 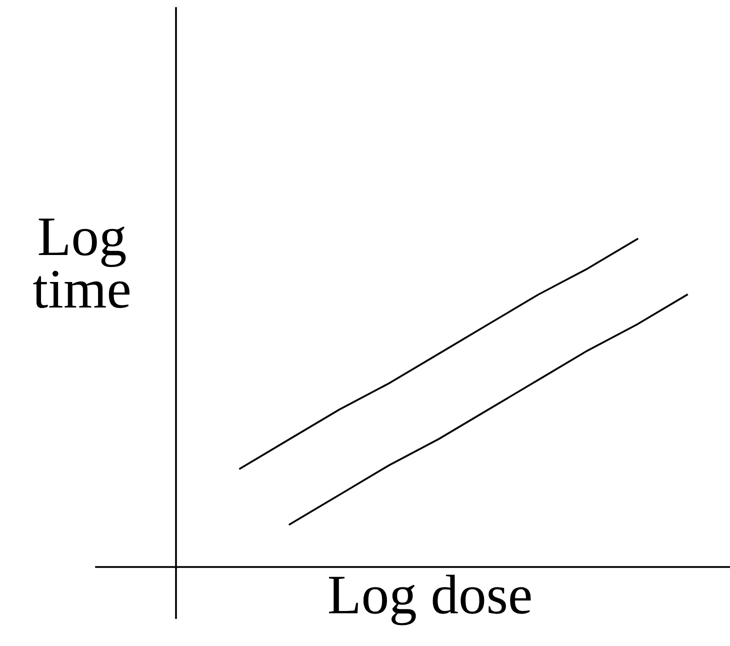 I want to click on x-axis-title: Log dose, so click(x=429, y=600).